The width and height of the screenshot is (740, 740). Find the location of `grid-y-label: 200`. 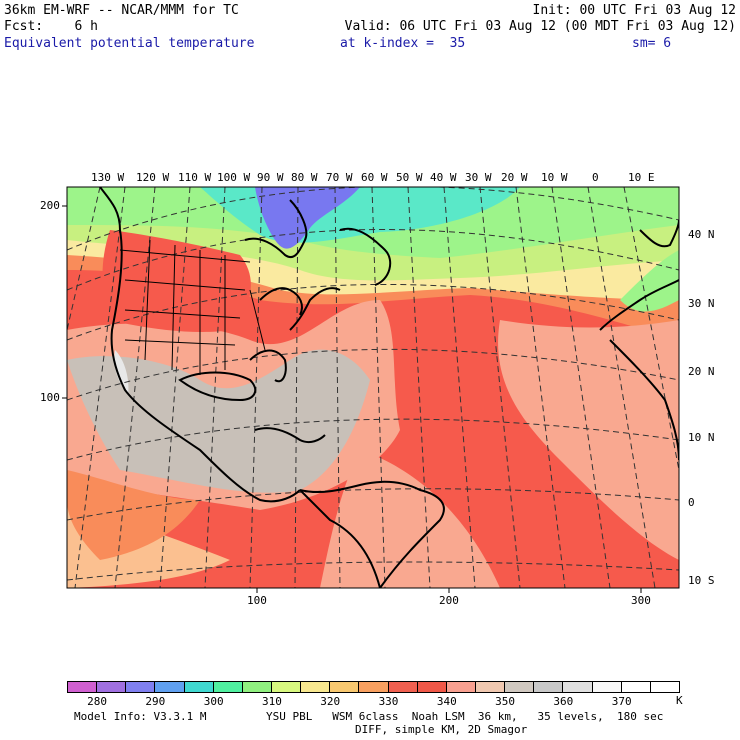

grid-y-label: 200 is located at coordinates (50, 205).